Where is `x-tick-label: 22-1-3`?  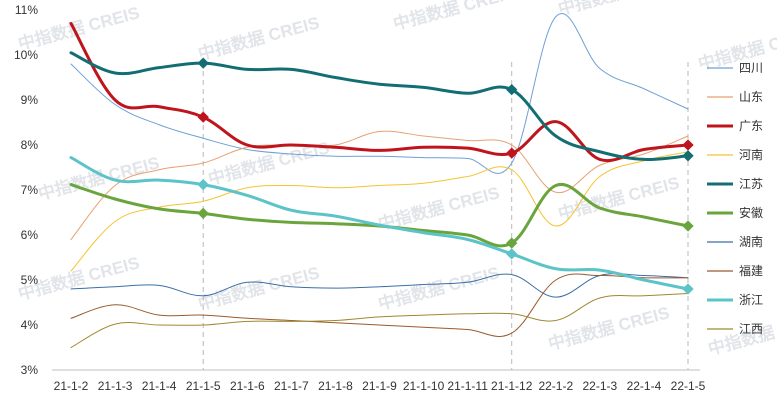 x-tick-label: 22-1-3 is located at coordinates (600, 386).